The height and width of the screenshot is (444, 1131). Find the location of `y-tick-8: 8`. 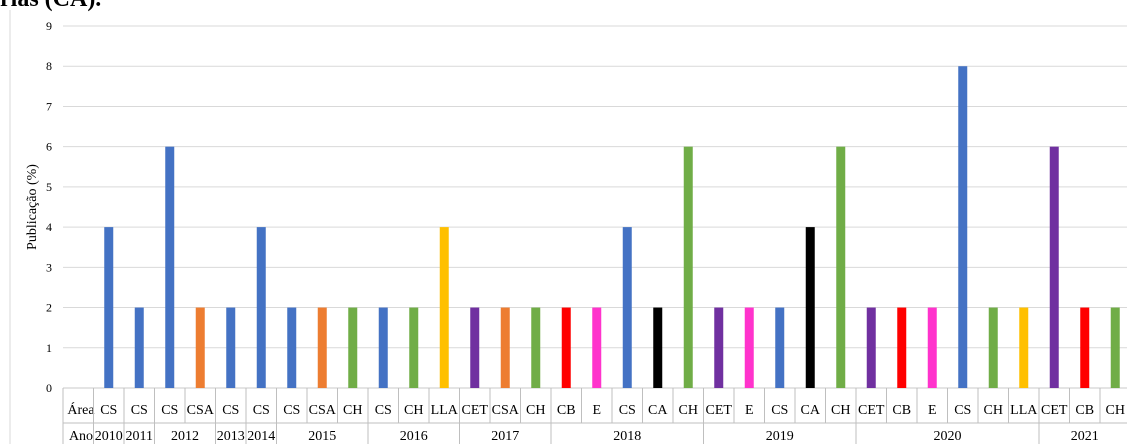

y-tick-8: 8 is located at coordinates (49, 66).